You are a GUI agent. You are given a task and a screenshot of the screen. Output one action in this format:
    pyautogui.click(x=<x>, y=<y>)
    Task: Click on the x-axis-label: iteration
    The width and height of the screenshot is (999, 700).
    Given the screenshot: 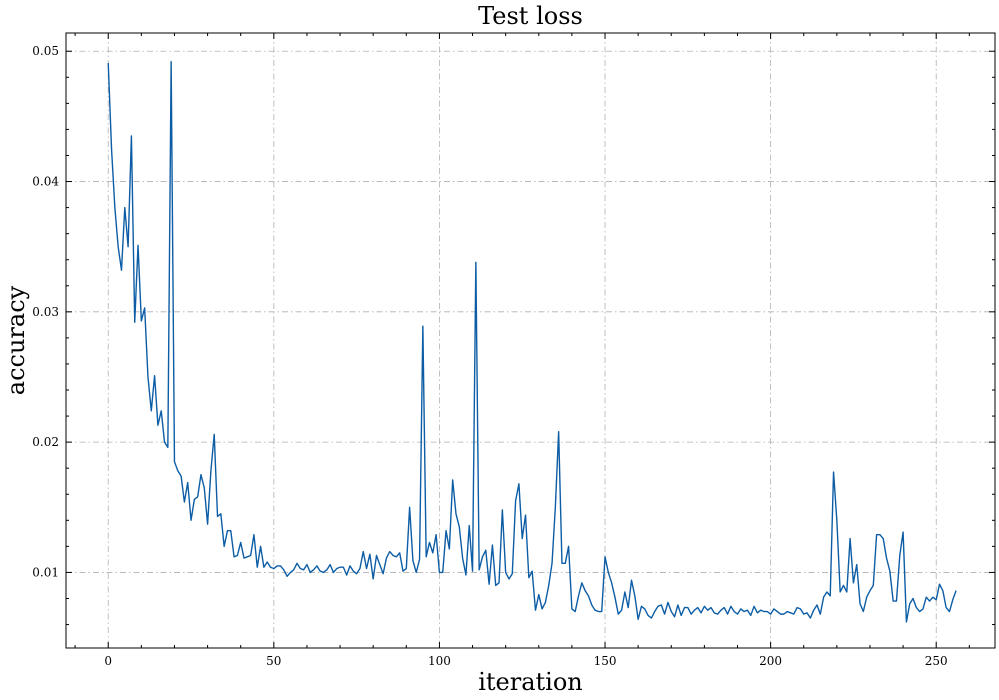 What is the action you would take?
    pyautogui.click(x=530, y=682)
    